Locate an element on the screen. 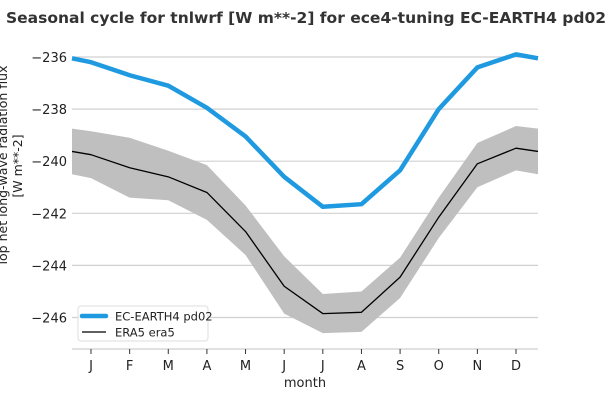  y-tick-label: −242 is located at coordinates (49, 214).